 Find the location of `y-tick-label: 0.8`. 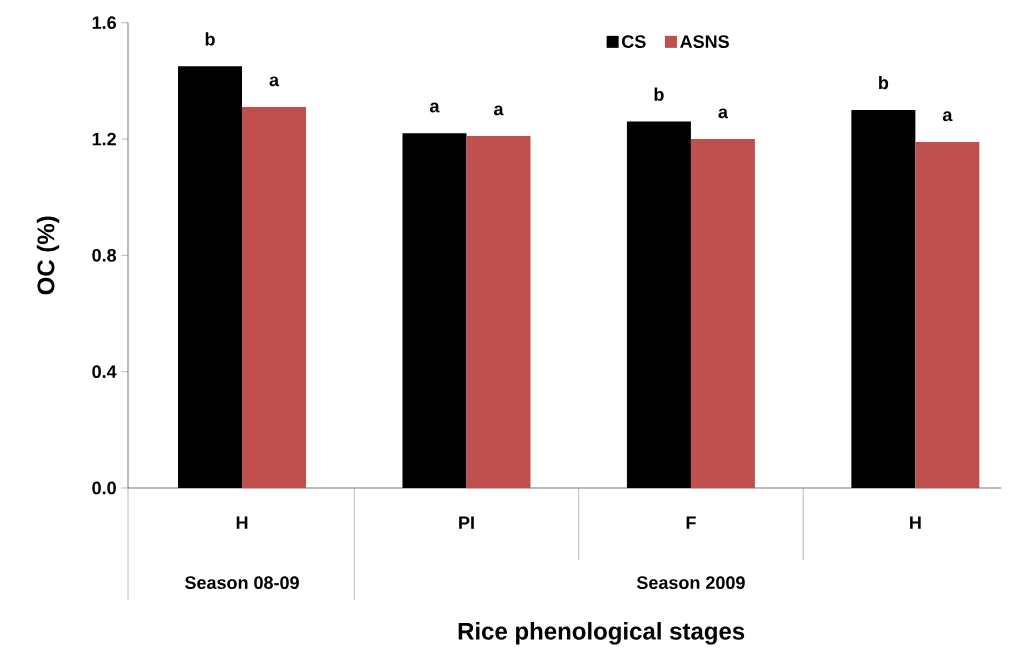

y-tick-label: 0.8 is located at coordinates (104, 255).